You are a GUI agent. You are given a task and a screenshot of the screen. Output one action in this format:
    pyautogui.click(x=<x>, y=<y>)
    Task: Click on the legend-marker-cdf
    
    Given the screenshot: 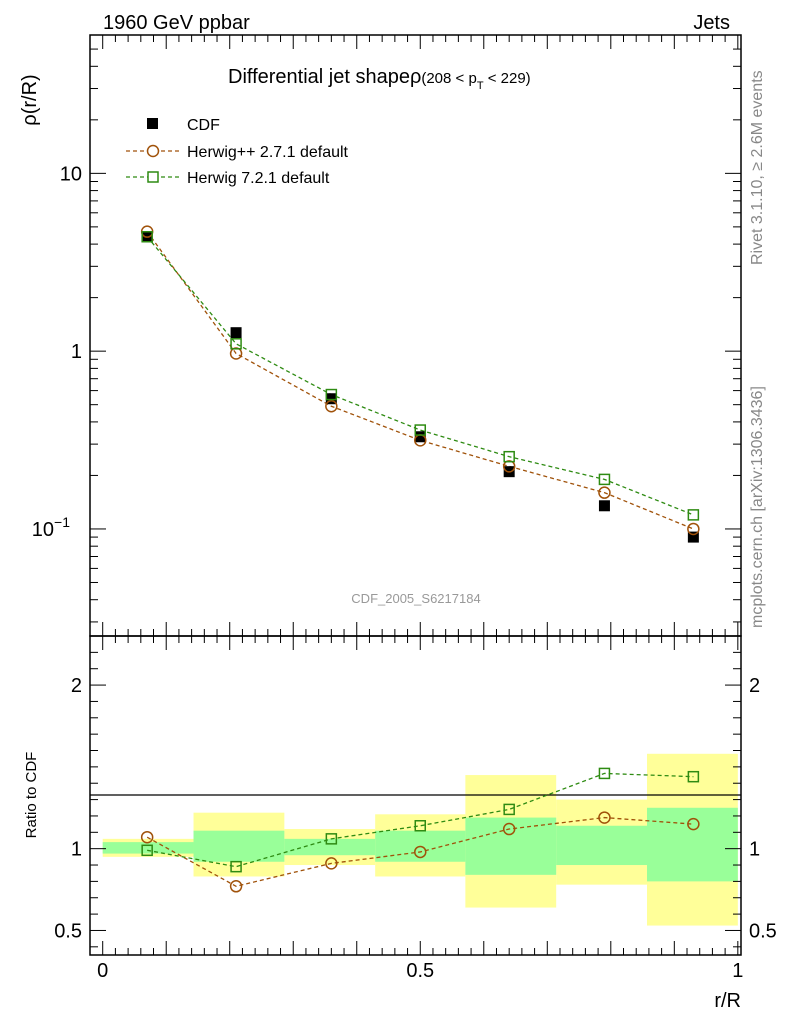 What is the action you would take?
    pyautogui.click(x=152, y=123)
    